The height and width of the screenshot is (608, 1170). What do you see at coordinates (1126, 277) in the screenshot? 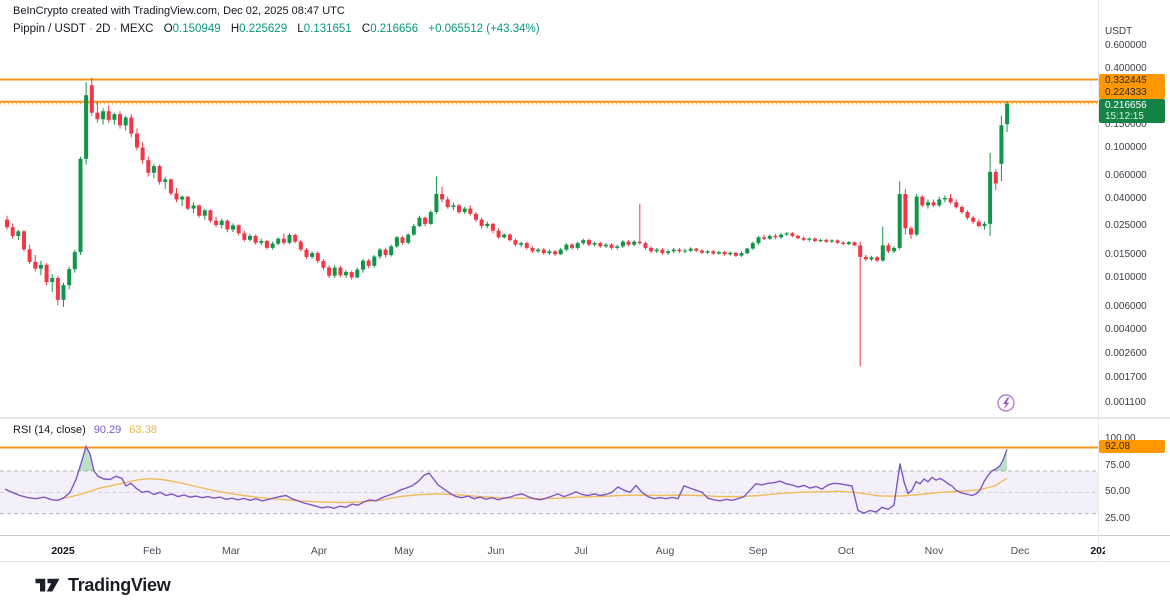
I see `price-tick: 0.010000` at bounding box center [1126, 277].